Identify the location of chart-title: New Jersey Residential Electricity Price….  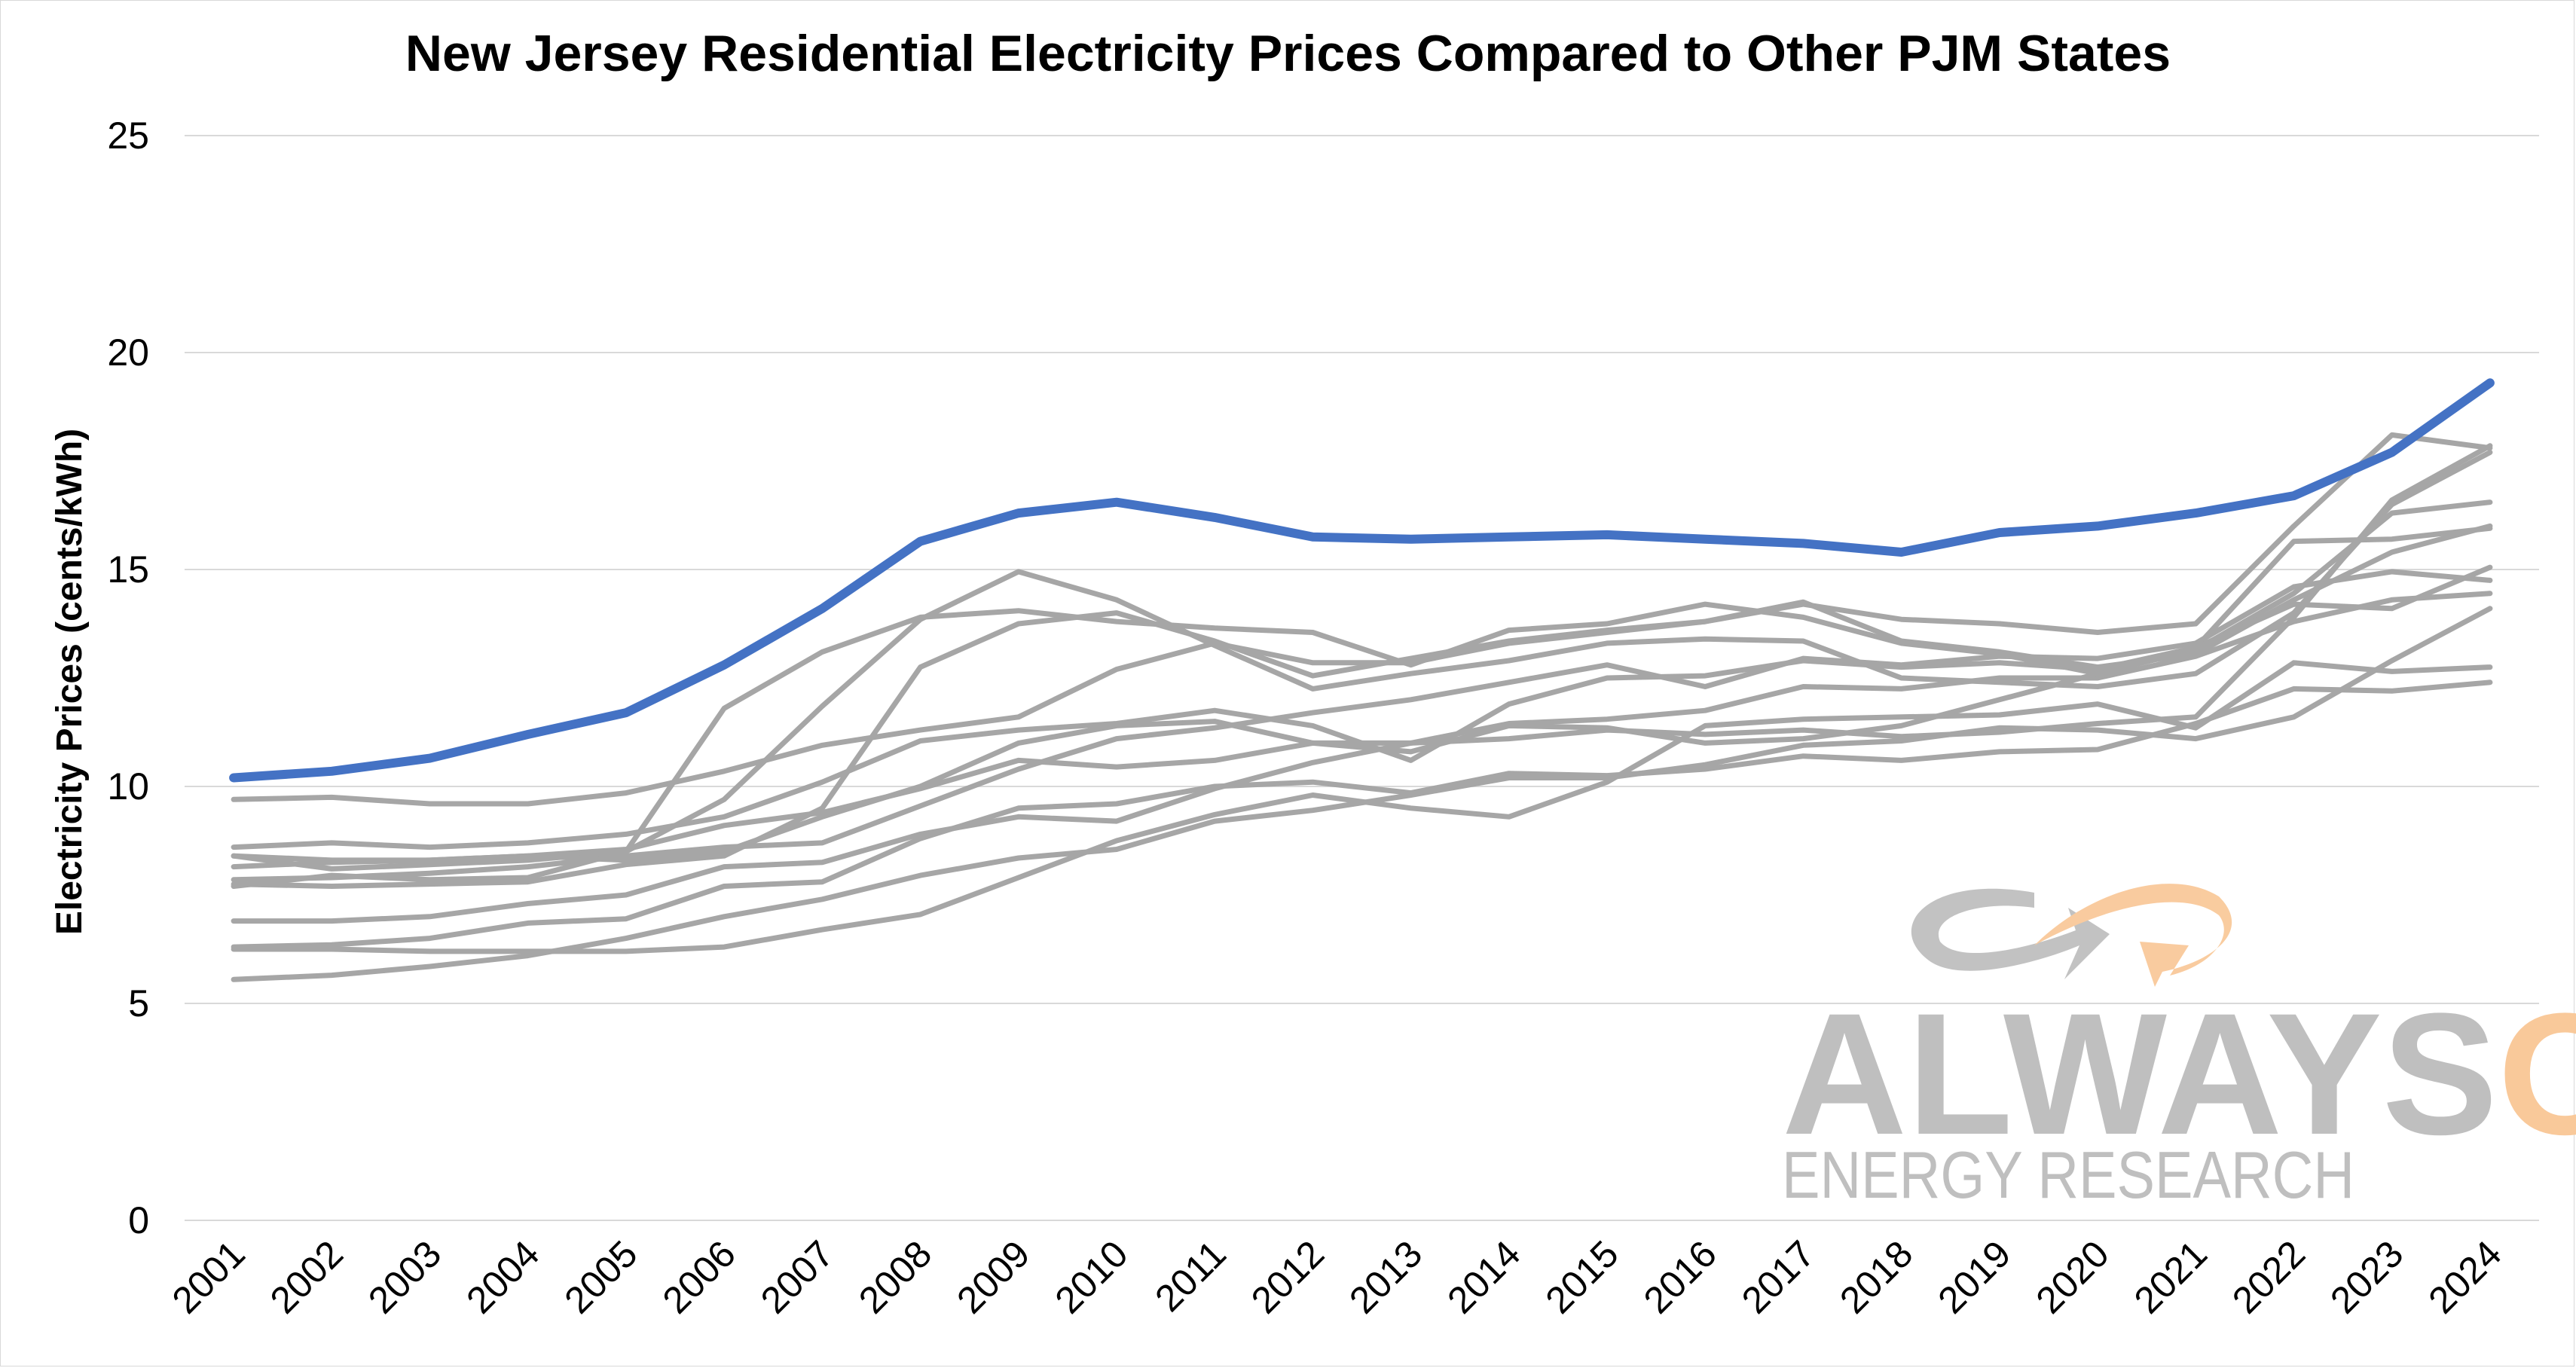
(1288, 53).